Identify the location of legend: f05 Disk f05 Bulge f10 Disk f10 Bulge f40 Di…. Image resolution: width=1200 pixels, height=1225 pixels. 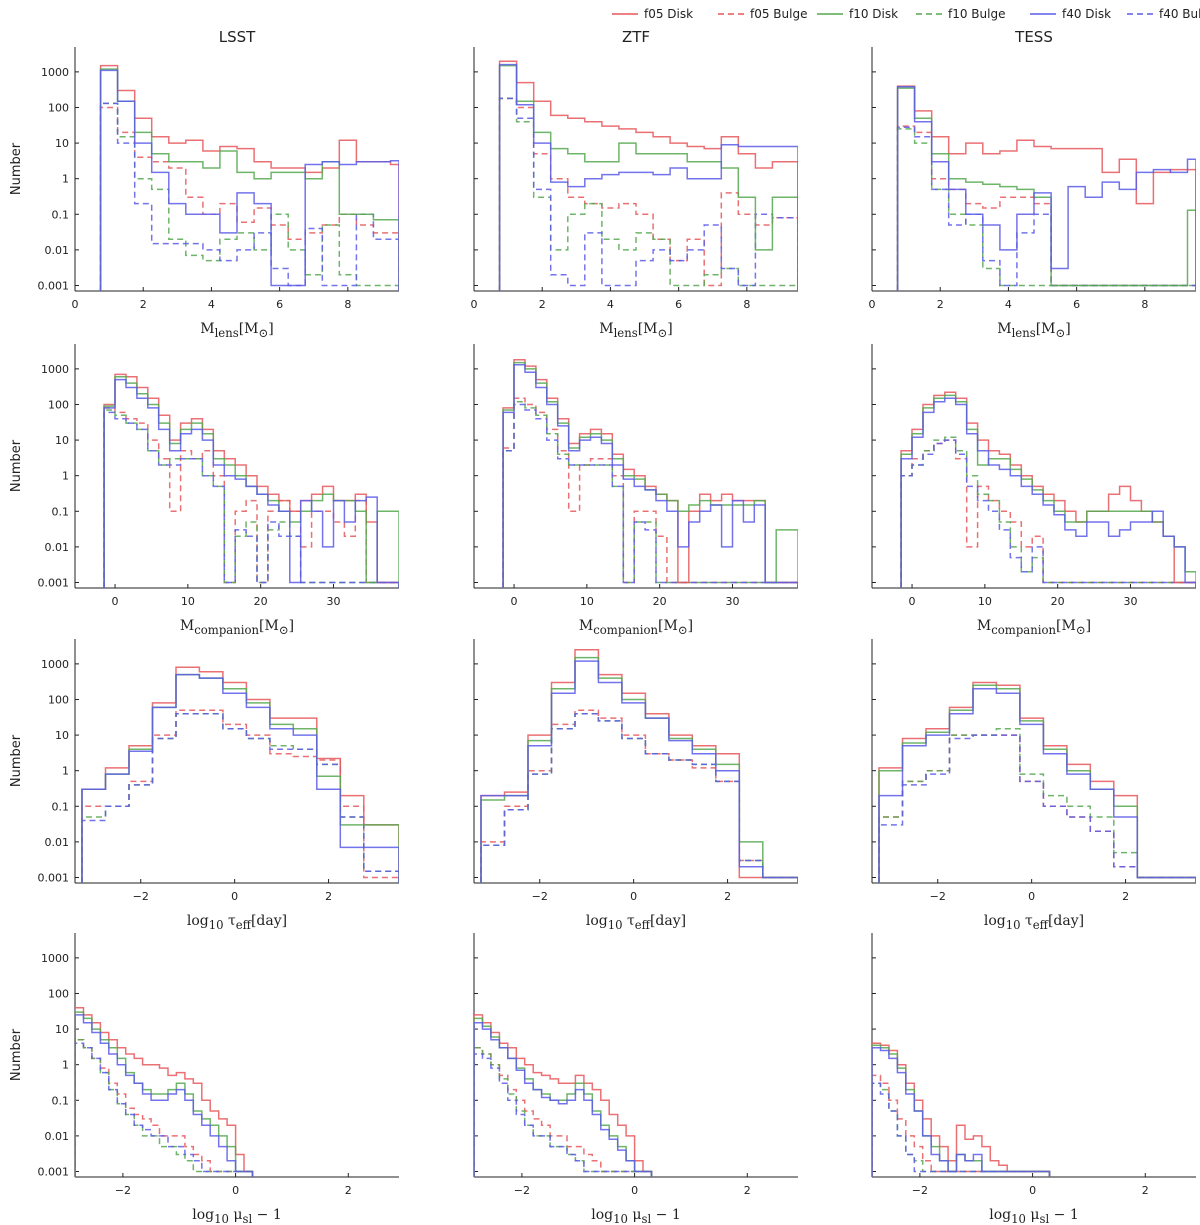
(906, 14).